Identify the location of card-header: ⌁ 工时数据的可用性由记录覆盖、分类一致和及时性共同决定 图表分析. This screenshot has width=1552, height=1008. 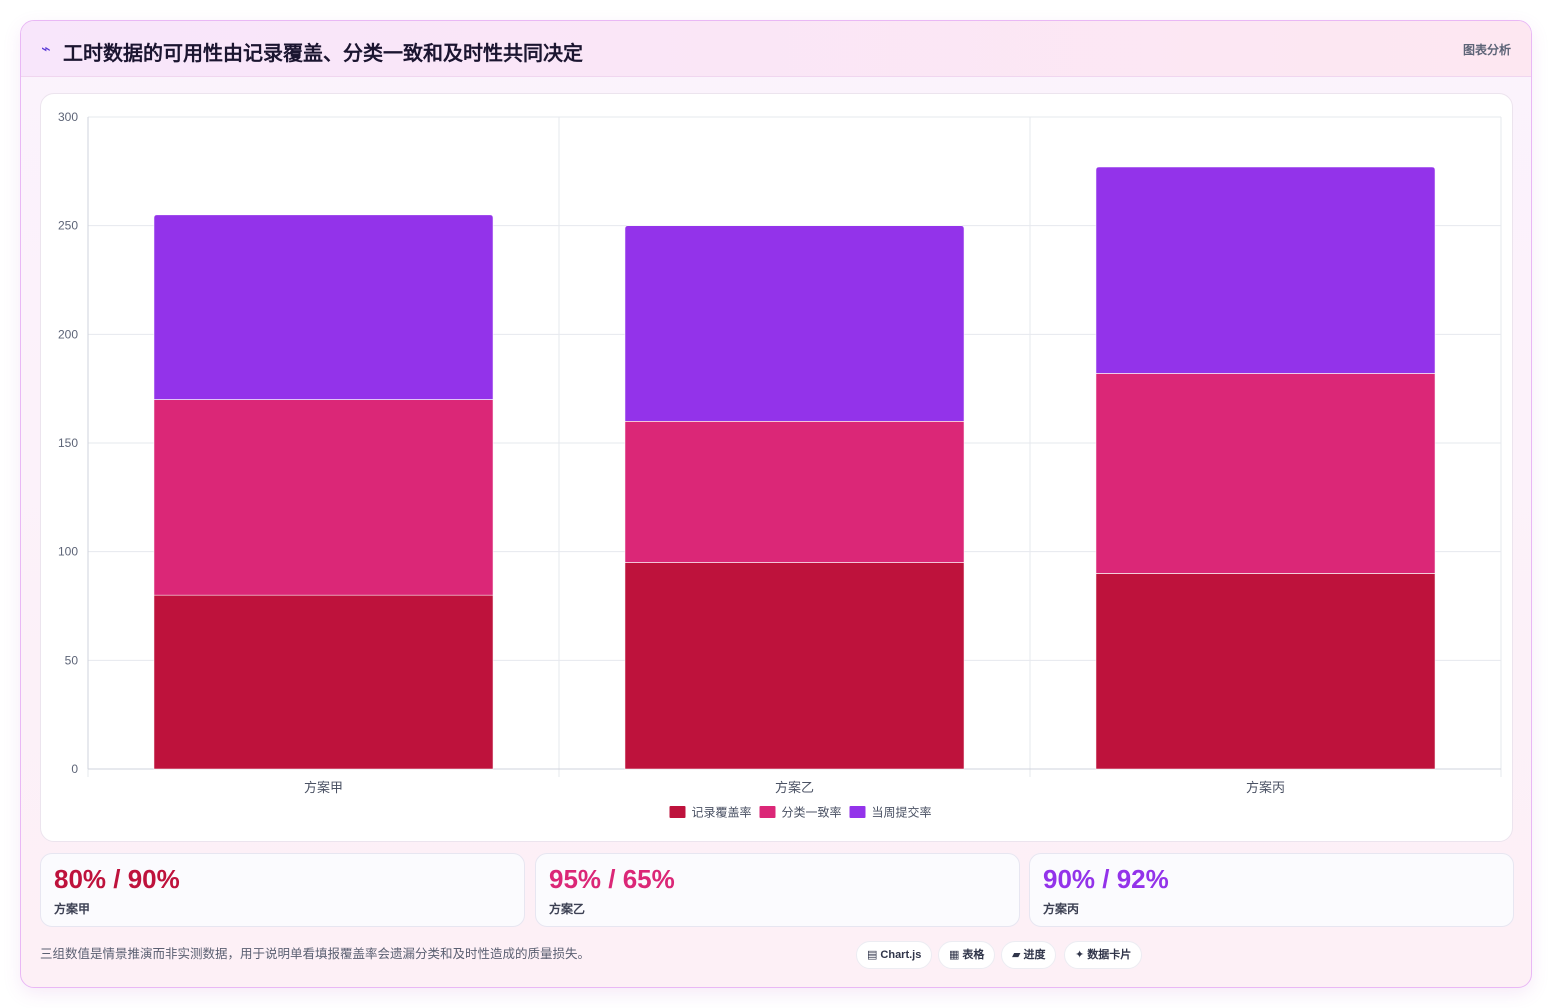
(776, 49).